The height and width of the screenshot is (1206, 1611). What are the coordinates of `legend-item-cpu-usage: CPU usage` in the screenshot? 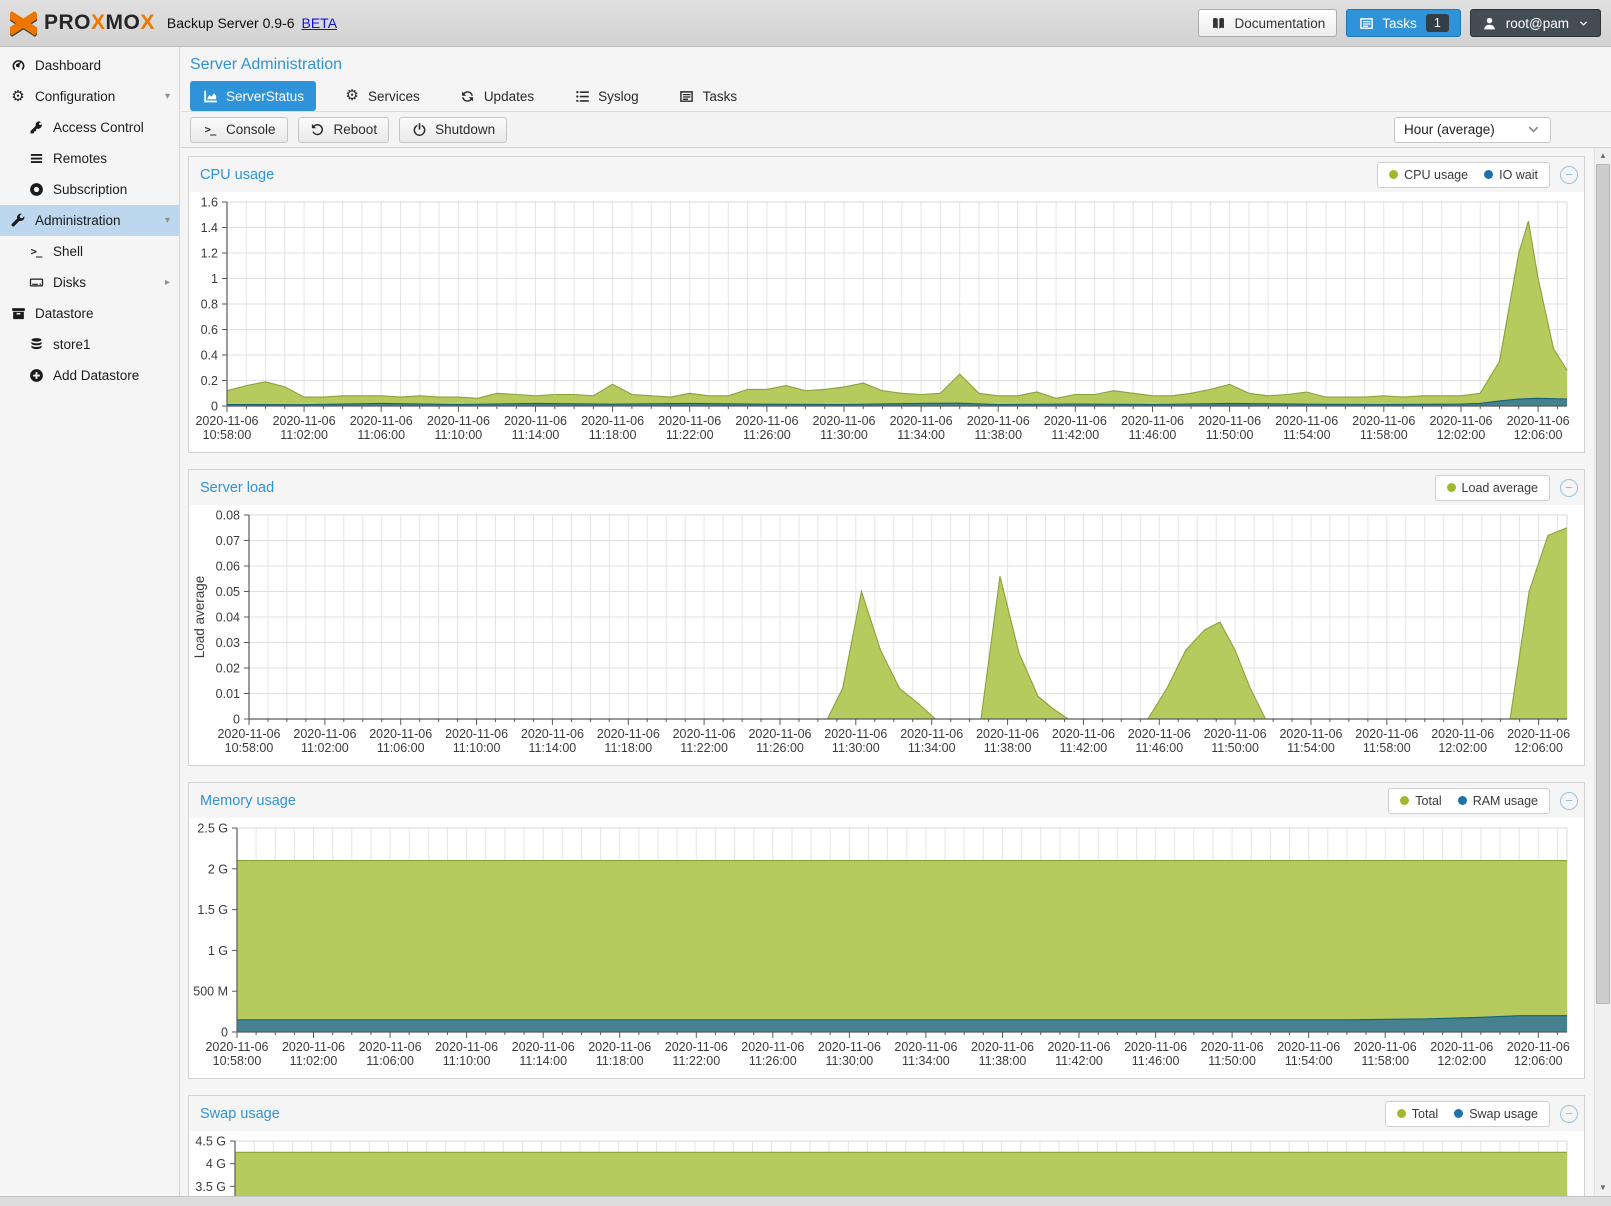 It's located at (1428, 175).